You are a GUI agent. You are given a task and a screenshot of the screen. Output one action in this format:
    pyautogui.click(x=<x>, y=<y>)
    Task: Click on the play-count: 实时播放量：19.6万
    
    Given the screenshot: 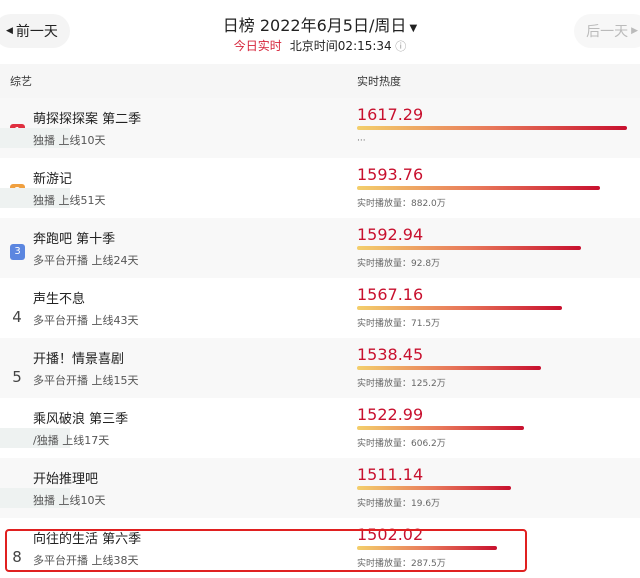 What is the action you would take?
    pyautogui.click(x=399, y=504)
    